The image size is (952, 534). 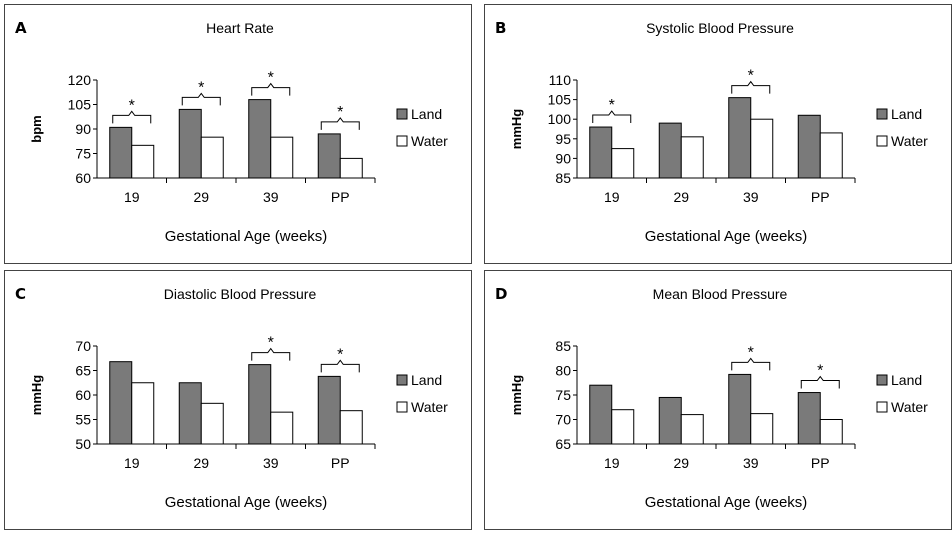 What do you see at coordinates (720, 28) in the screenshot?
I see `chart-title: Systolic Blood Pressure` at bounding box center [720, 28].